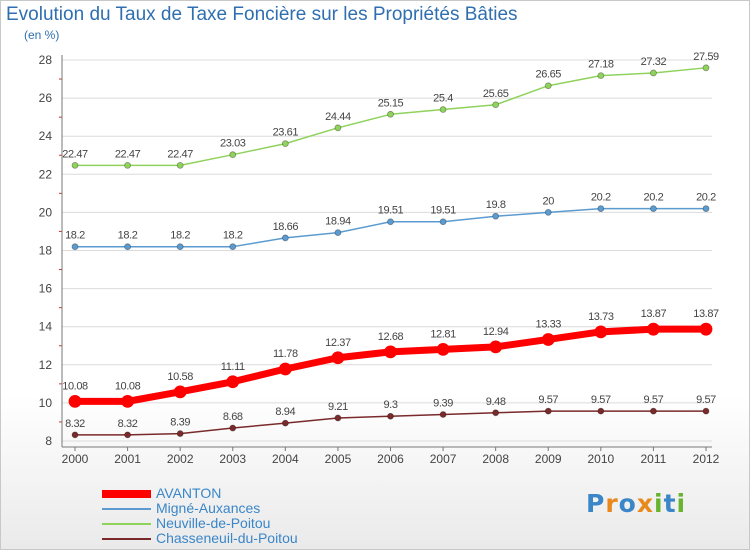  What do you see at coordinates (213, 523) in the screenshot?
I see `legend-label: Neuville-de-Poitou` at bounding box center [213, 523].